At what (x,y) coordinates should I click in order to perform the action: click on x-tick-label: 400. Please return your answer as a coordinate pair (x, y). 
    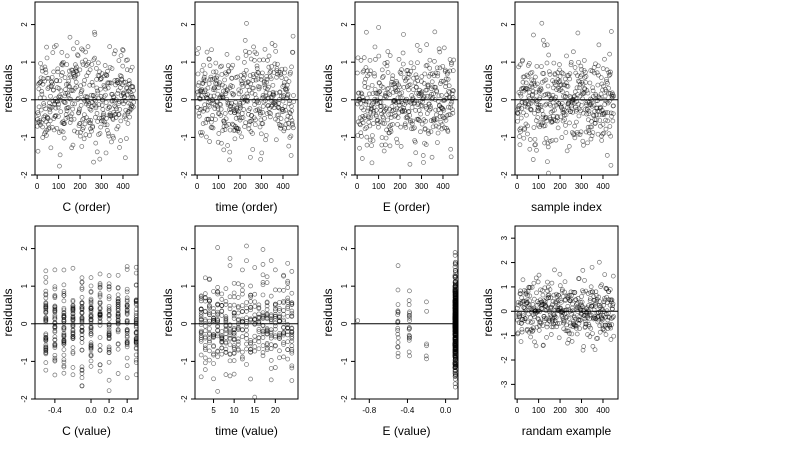
    Looking at the image, I should click on (123, 186).